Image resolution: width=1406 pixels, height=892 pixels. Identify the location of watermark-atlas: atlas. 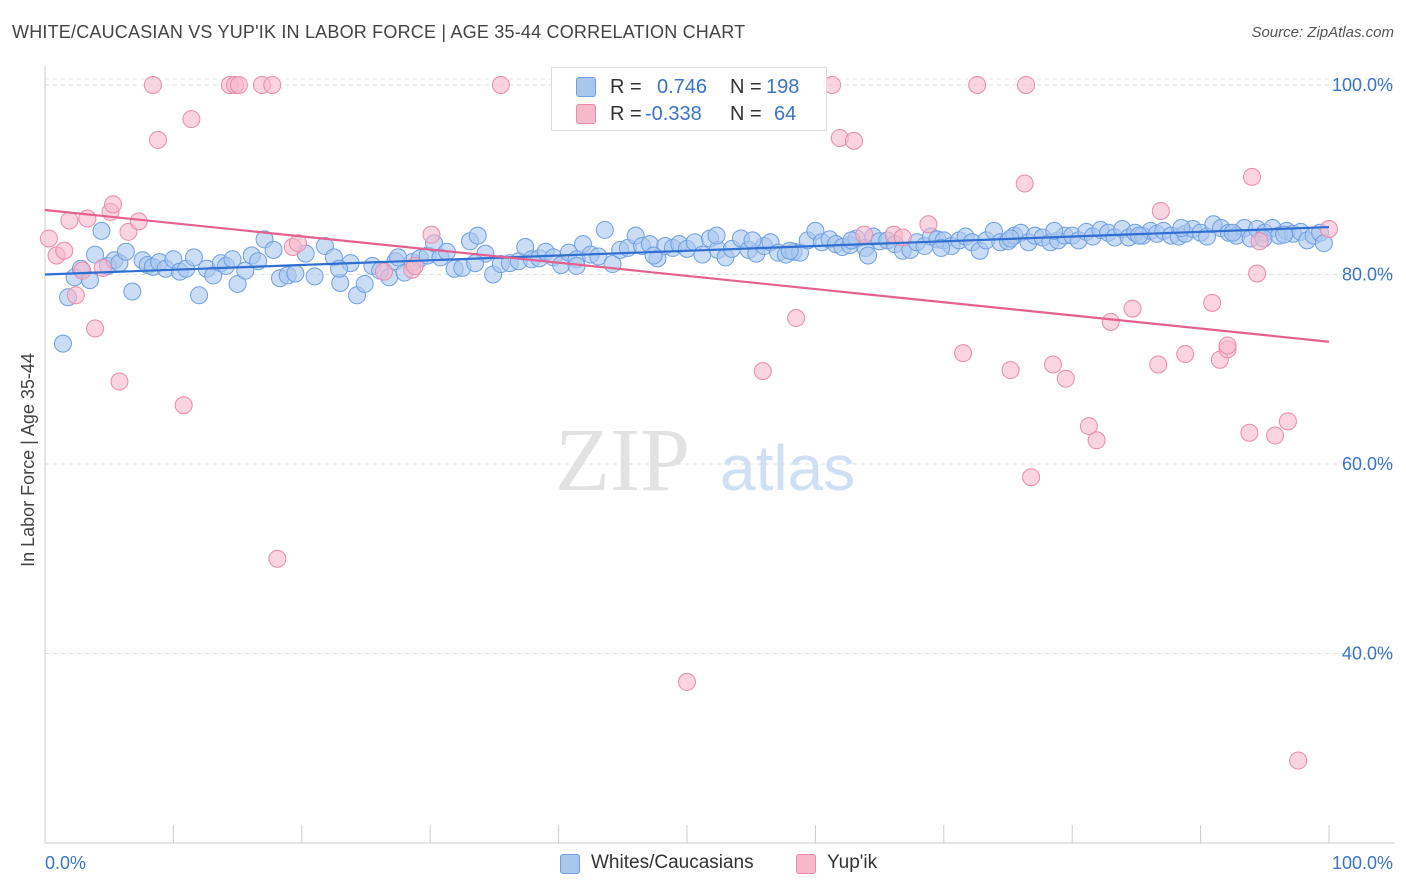
(787, 468).